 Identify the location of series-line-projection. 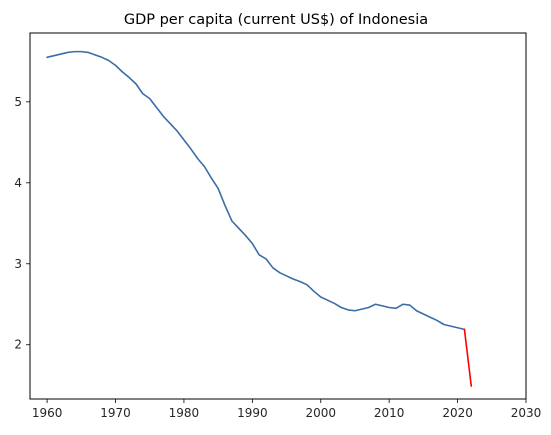
(468, 357).